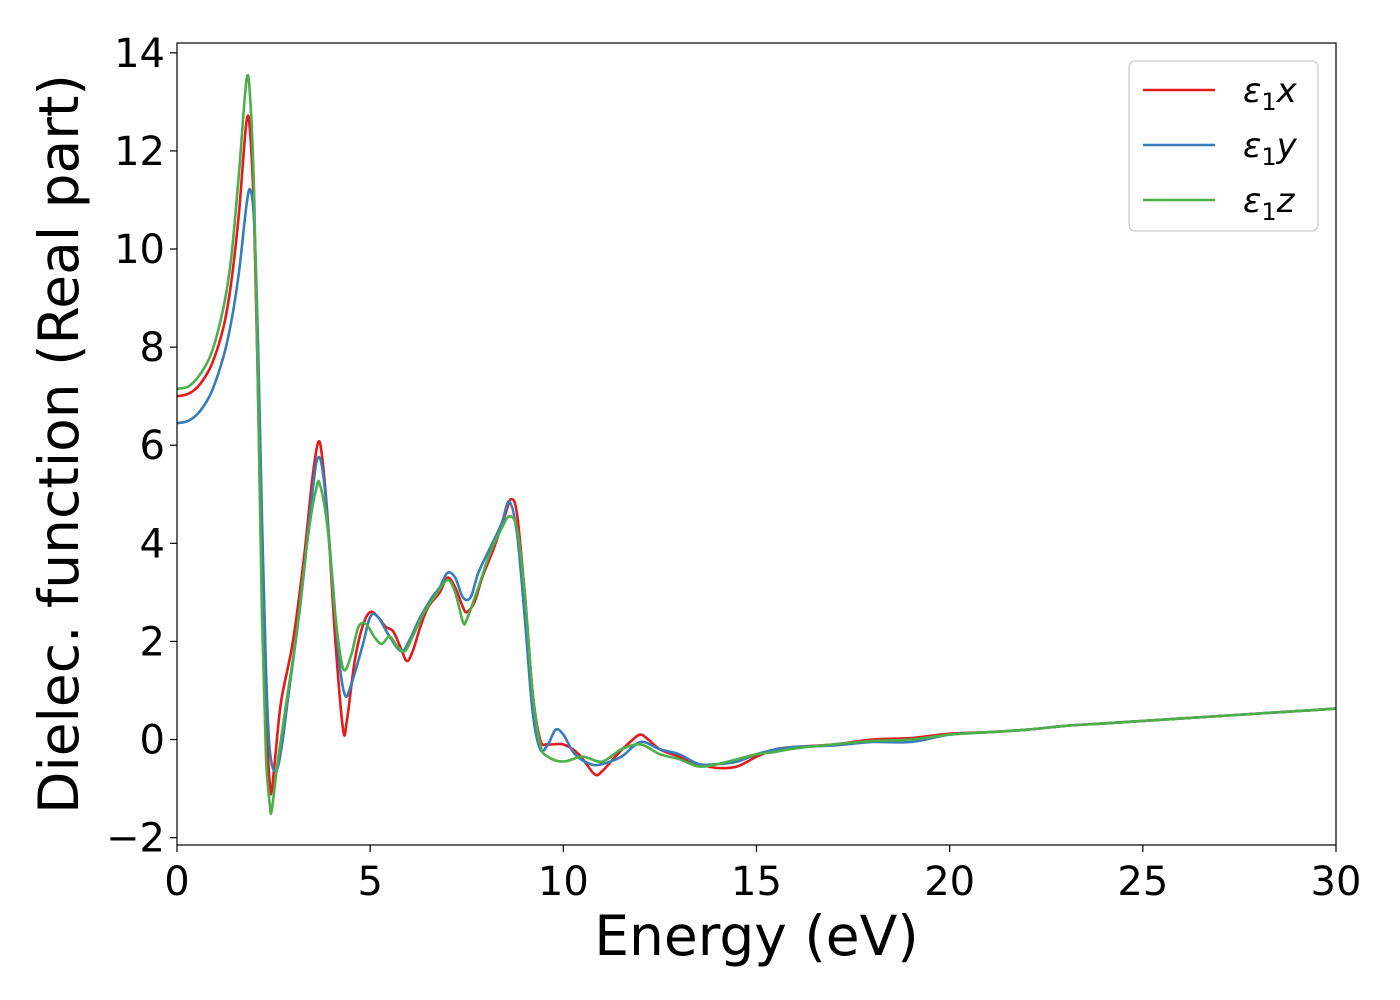 The image size is (1400, 1000). What do you see at coordinates (152, 446) in the screenshot?
I see `y-tick-label: 6` at bounding box center [152, 446].